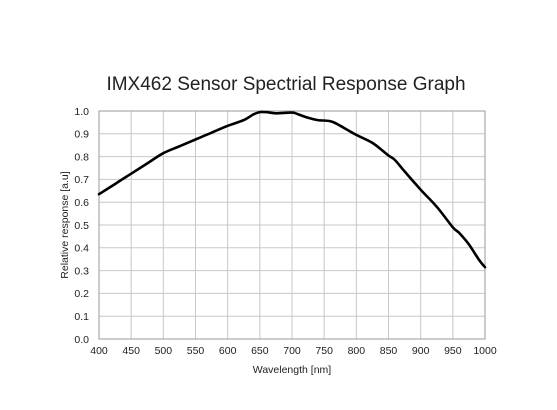 Image resolution: width=557 pixels, height=410 pixels. Describe the element at coordinates (260, 351) in the screenshot. I see `x-tick-label: 650` at that location.